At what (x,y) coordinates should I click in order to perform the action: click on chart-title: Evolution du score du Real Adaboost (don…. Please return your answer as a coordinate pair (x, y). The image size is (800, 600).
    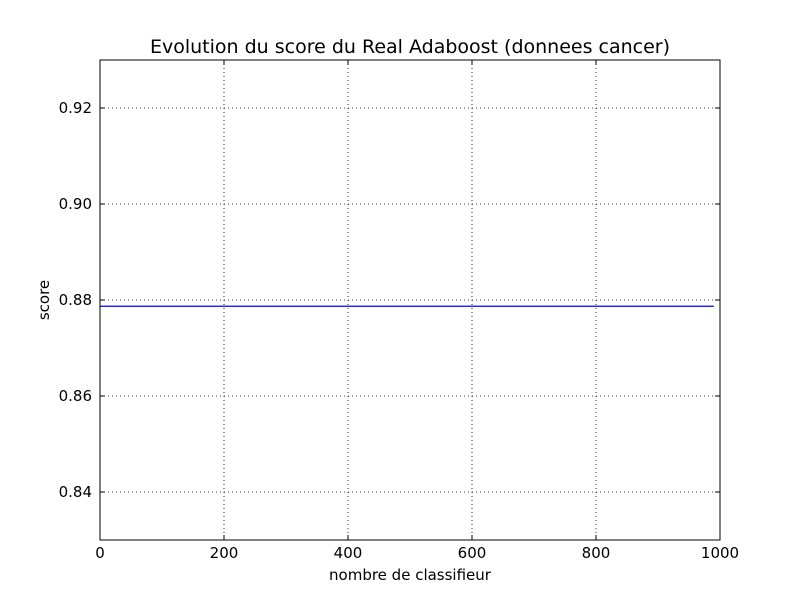
    Looking at the image, I should click on (410, 47).